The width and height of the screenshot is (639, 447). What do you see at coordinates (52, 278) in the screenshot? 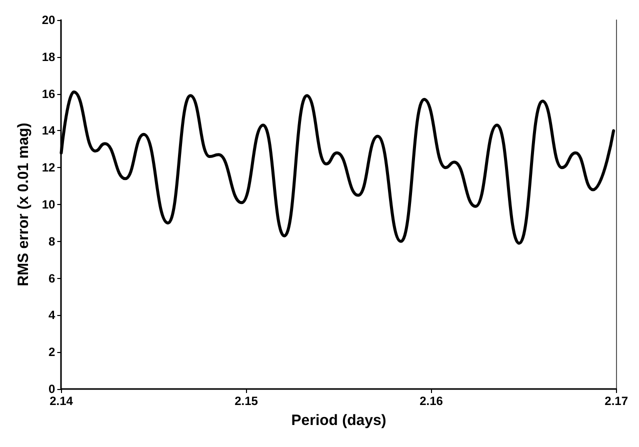
I see `y-tick-label: 6` at bounding box center [52, 278].